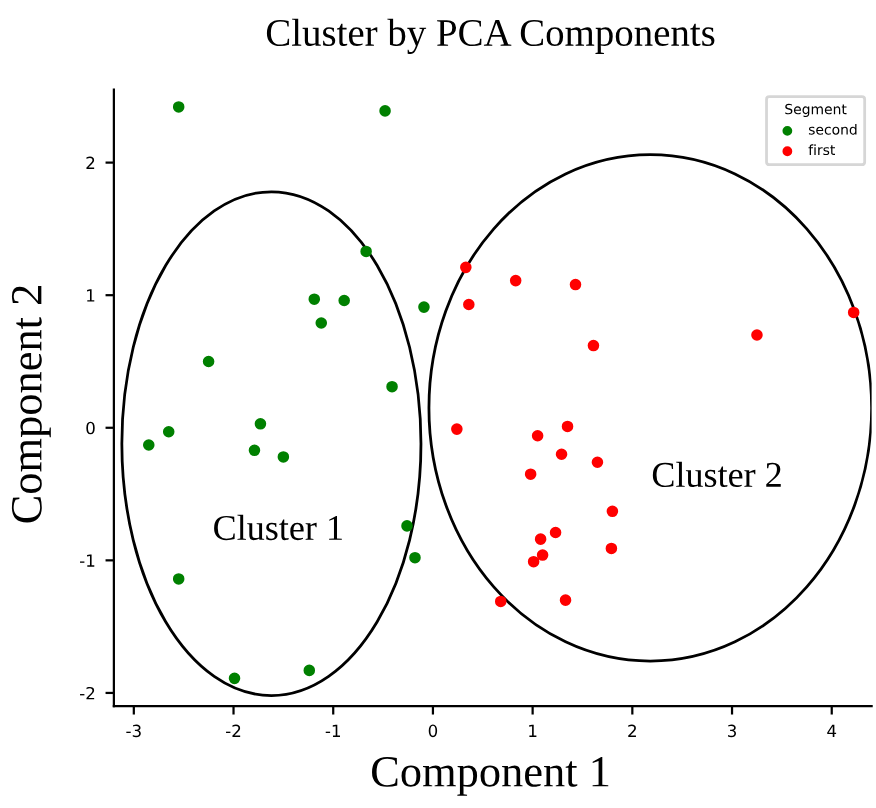  I want to click on x-axis-title: Component 1, so click(490, 776).